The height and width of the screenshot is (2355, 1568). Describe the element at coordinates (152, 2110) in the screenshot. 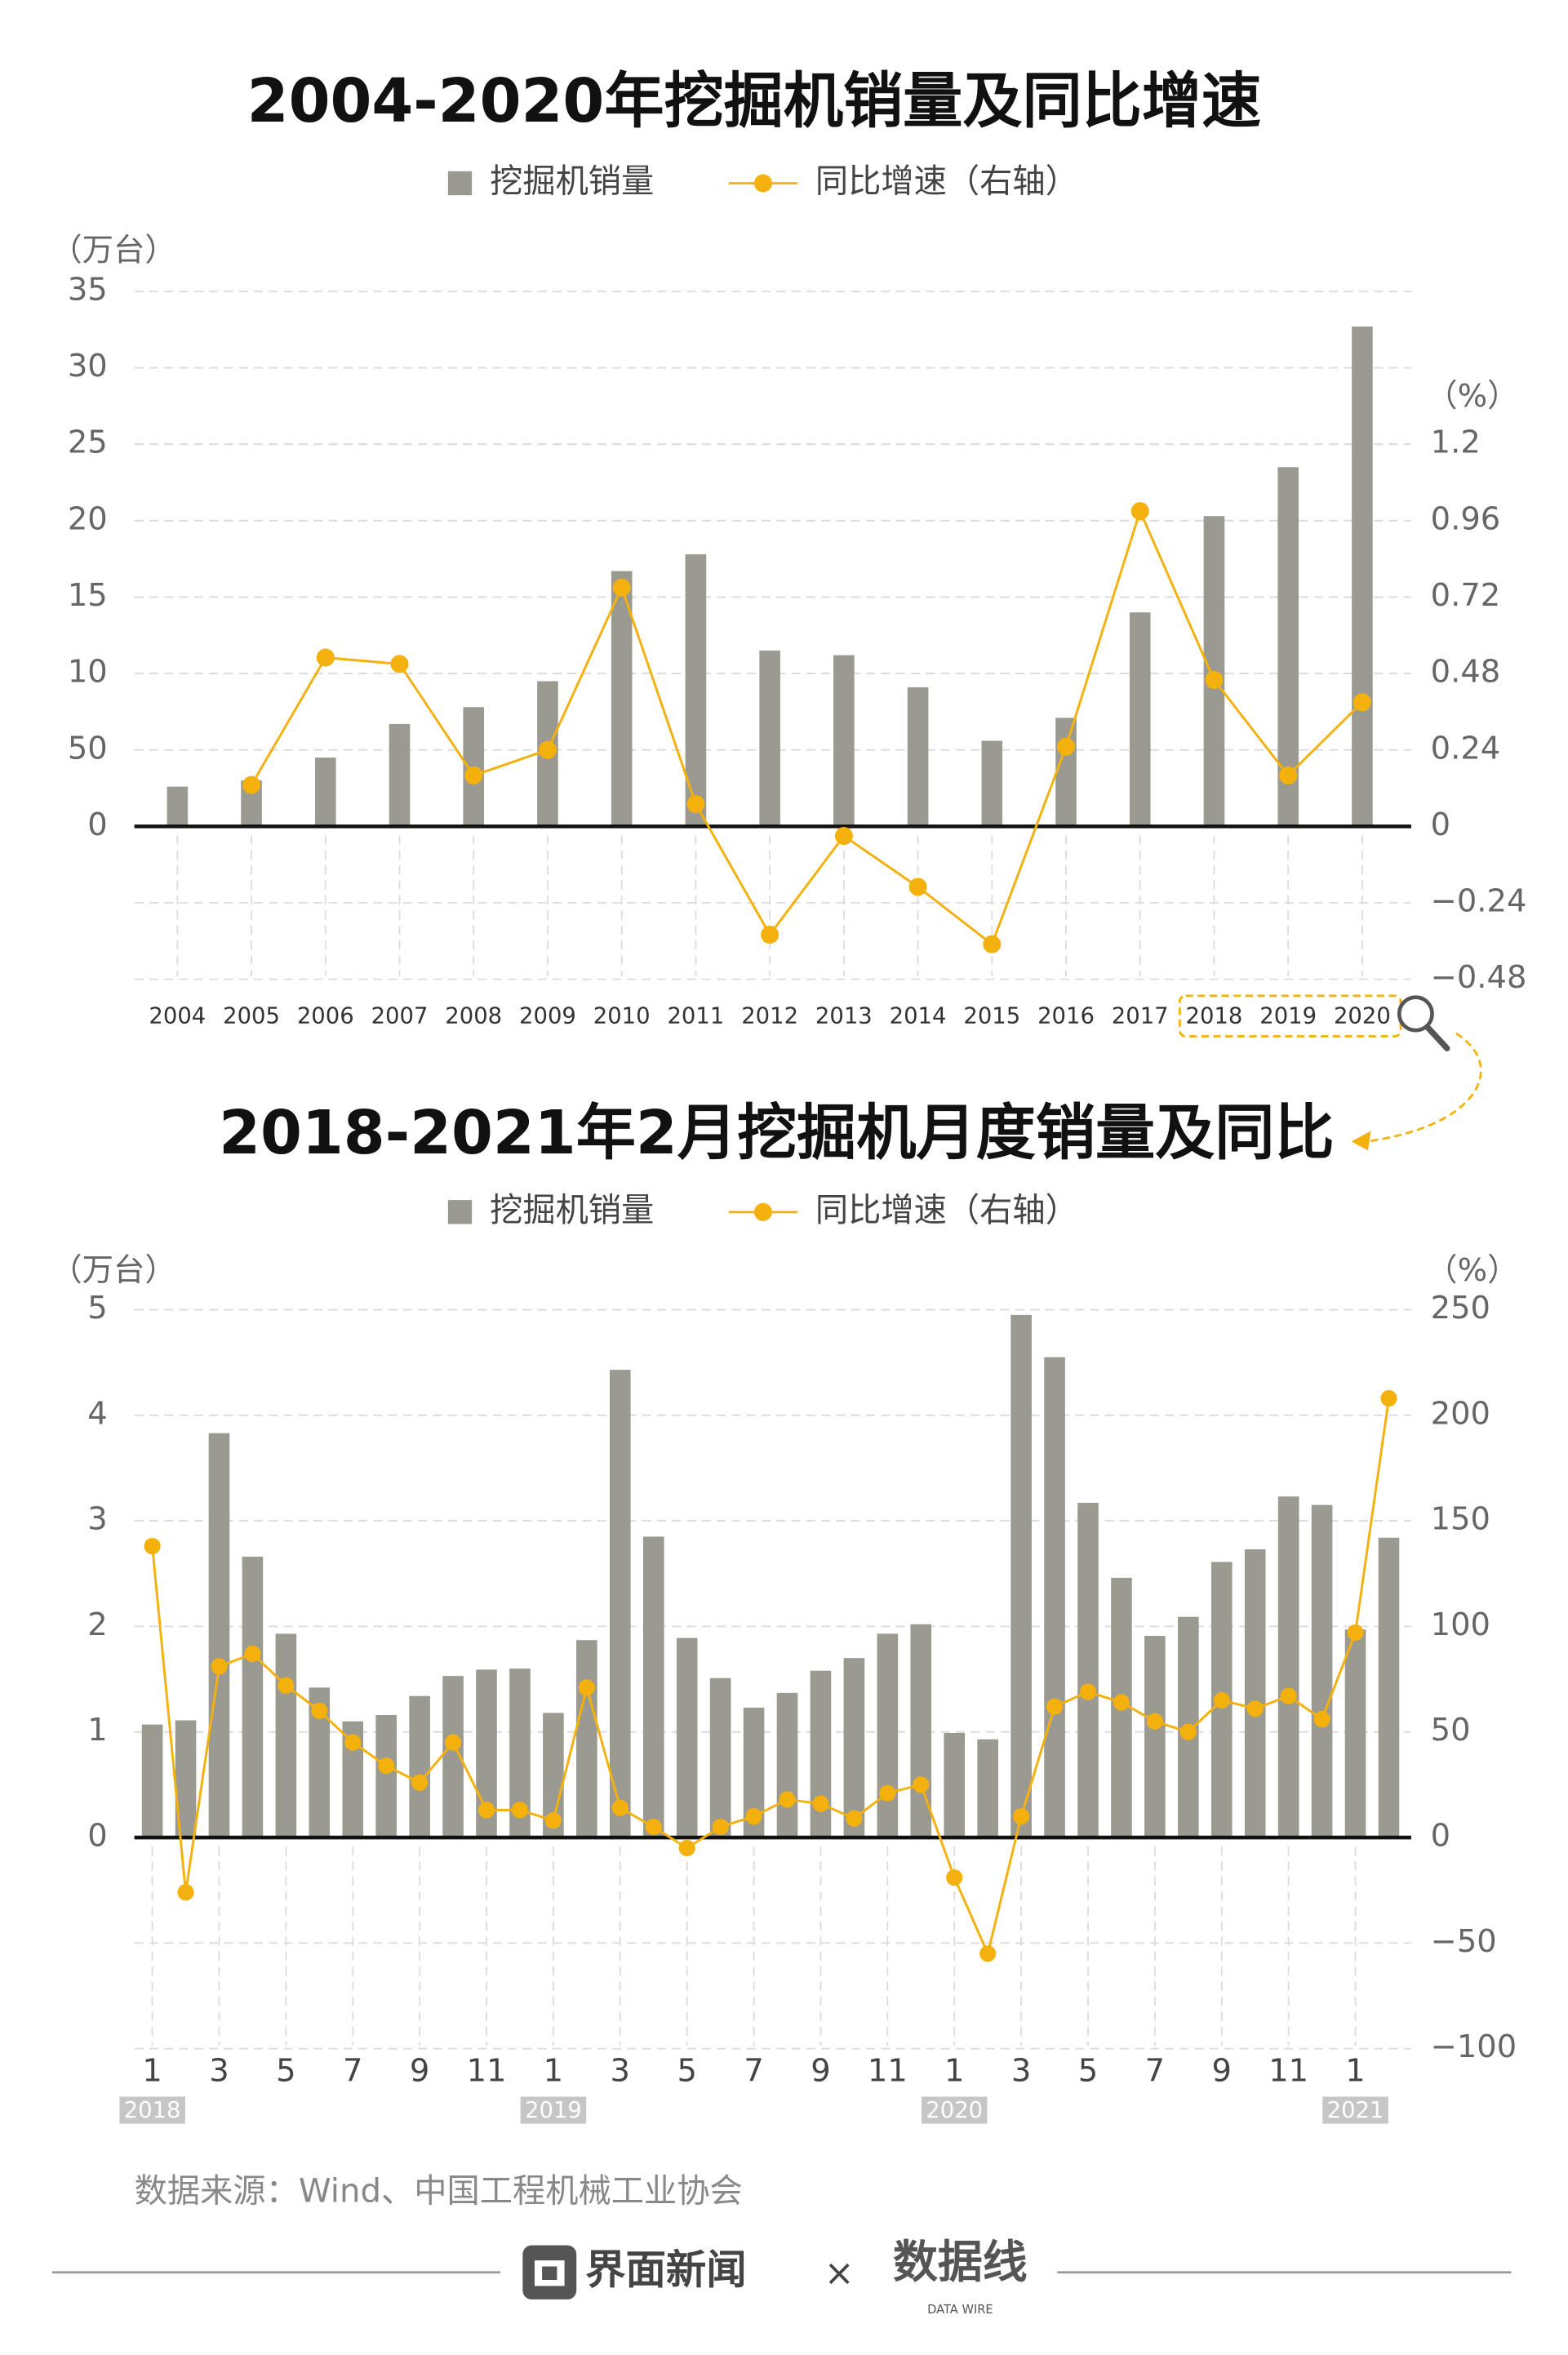

I see `year-label: 2018` at that location.